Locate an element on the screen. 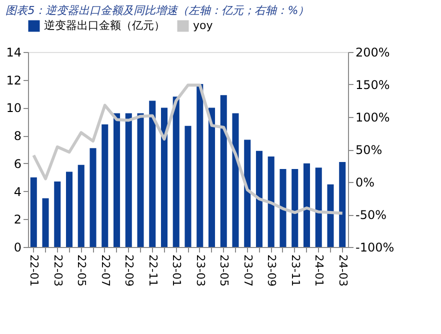  y2-tick-label: 0% is located at coordinates (365, 183).